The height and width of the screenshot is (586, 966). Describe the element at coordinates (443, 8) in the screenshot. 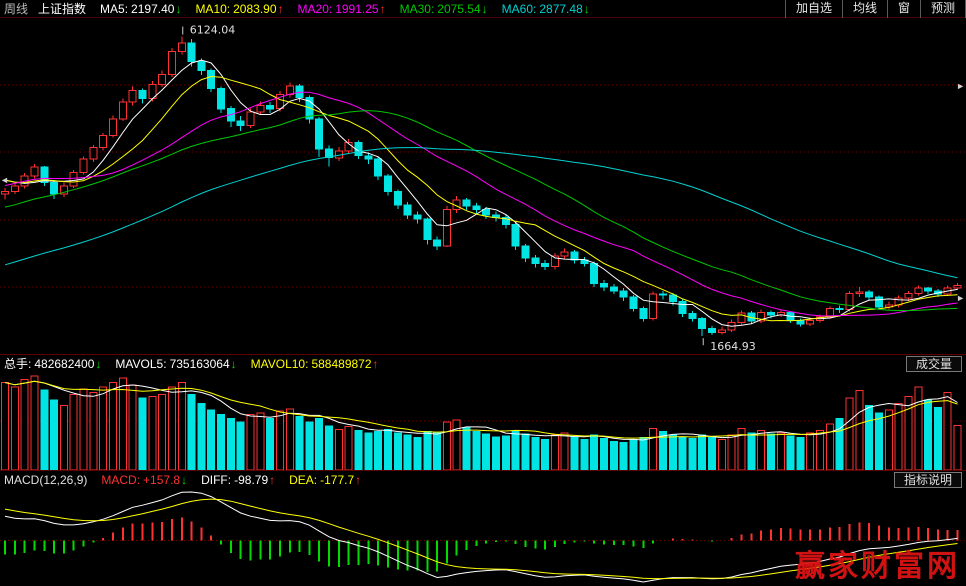

I see `ma-readout-3: MA30: 2075.54↓` at that location.